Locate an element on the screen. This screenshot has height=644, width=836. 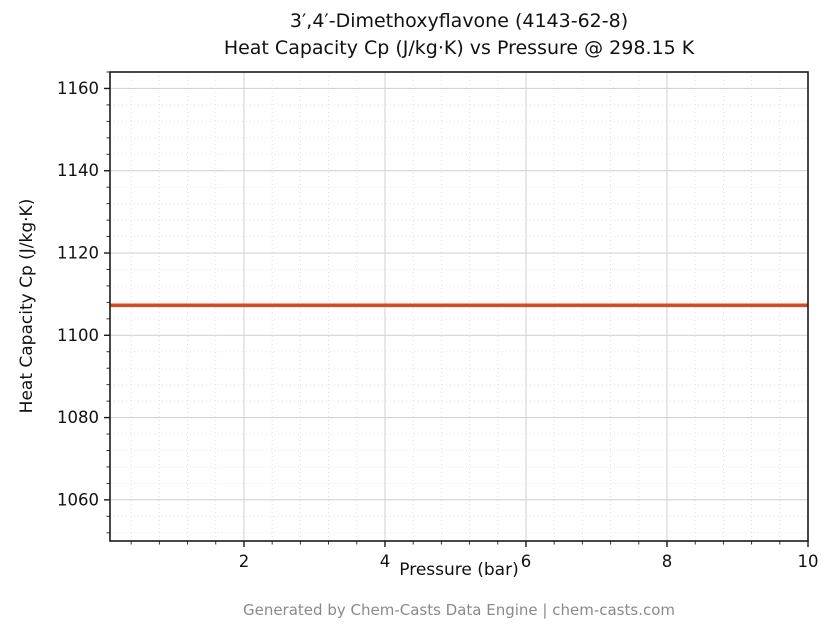
x-tick-label: 8 is located at coordinates (667, 561).